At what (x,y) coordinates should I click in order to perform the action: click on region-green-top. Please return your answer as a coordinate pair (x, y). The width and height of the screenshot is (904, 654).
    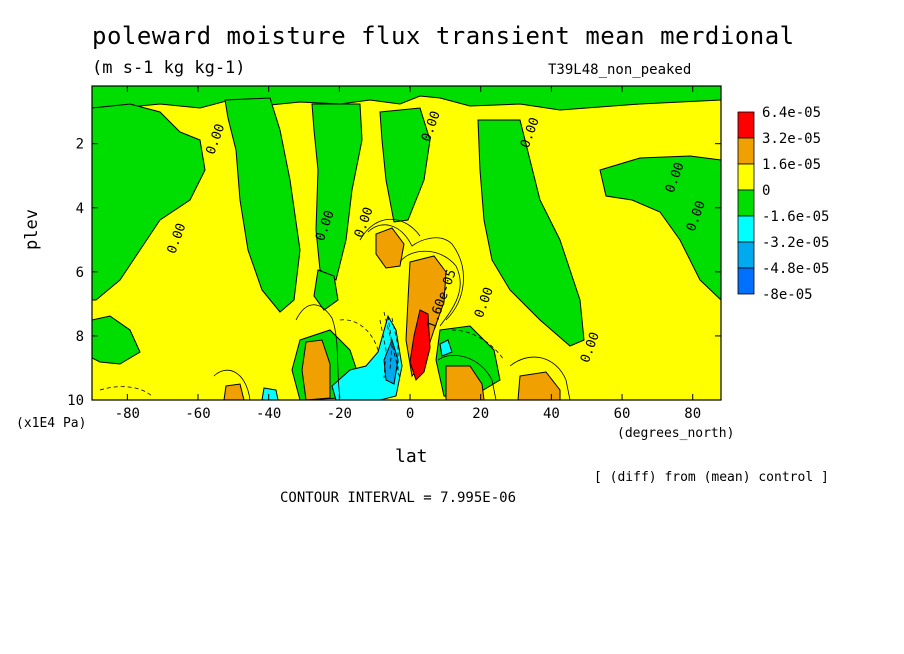
    Looking at the image, I should click on (406, 98).